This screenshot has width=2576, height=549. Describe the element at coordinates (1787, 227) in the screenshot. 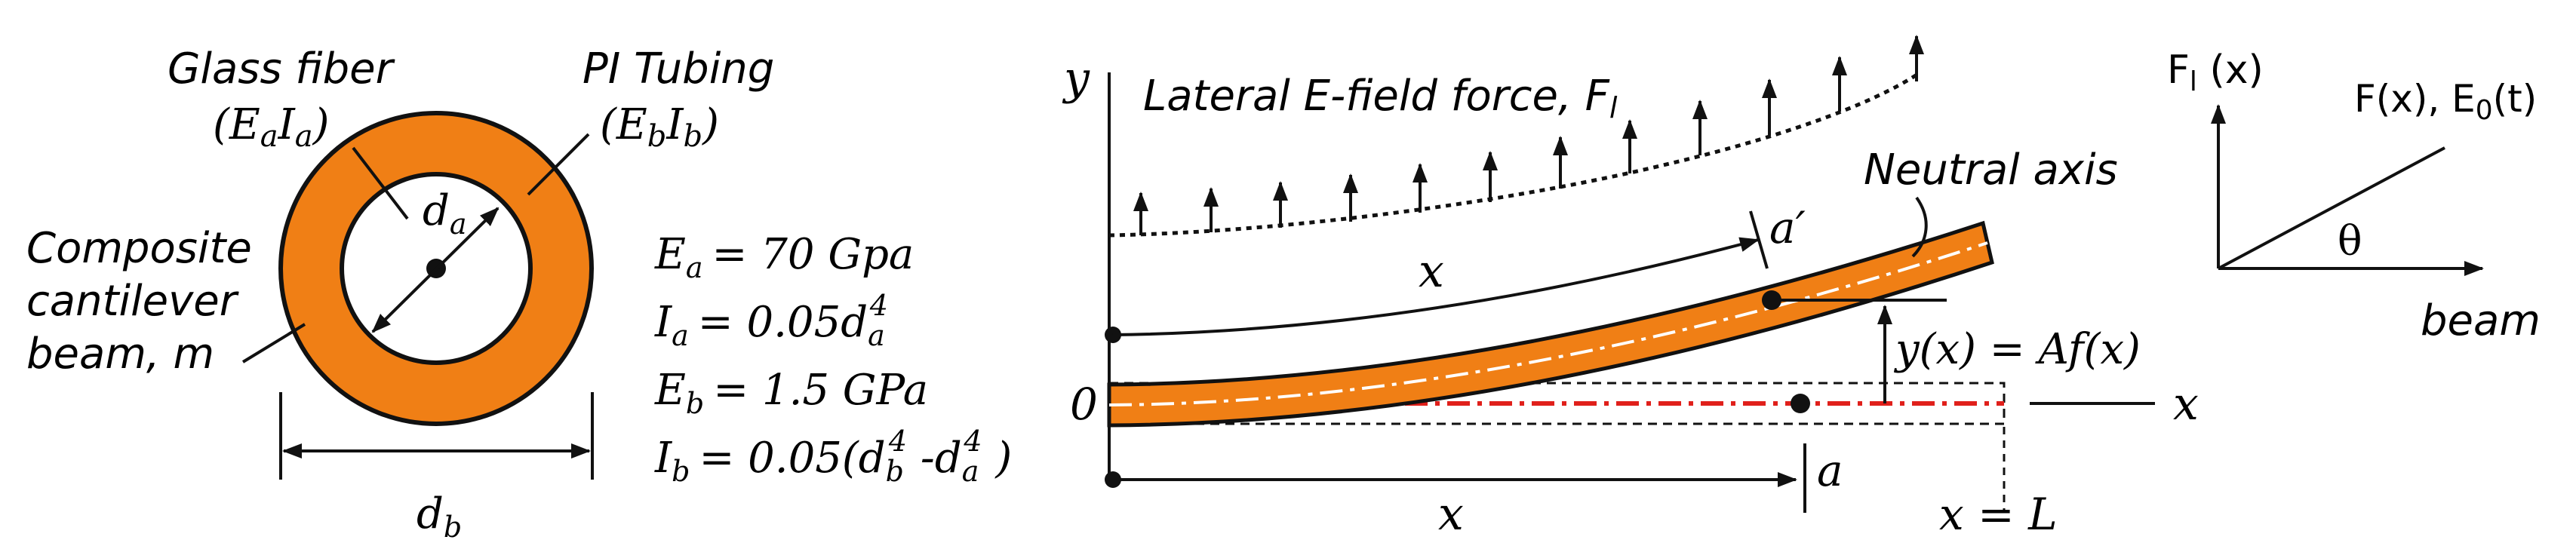

I see `a-prime-label: a′` at that location.